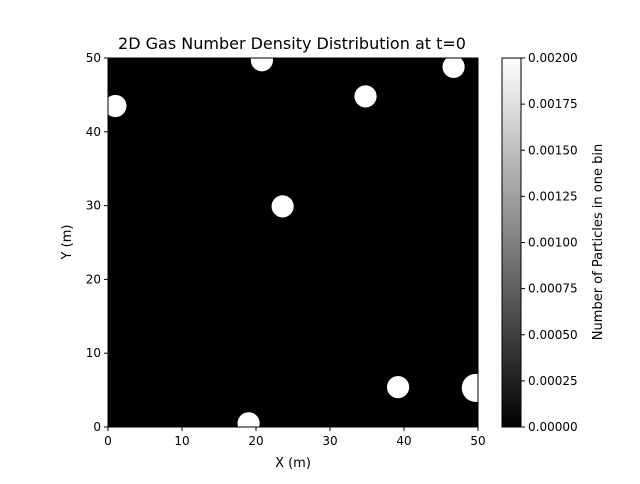 This screenshot has height=484, width=640. I want to click on colorbar-tick-label: 0.00000, so click(553, 427).